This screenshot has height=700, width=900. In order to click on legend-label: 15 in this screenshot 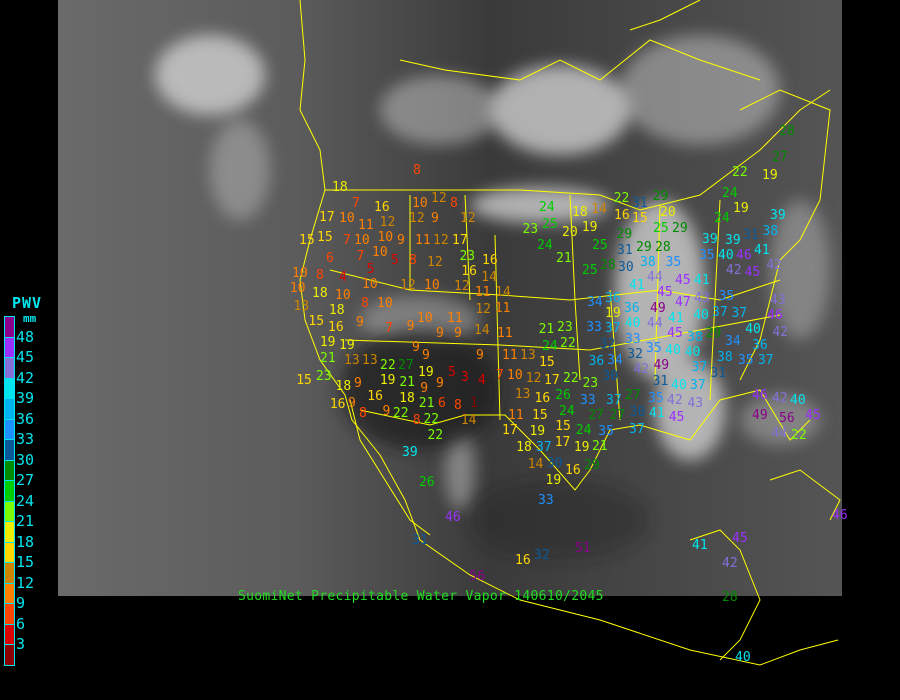, I will do `click(25, 562)`.